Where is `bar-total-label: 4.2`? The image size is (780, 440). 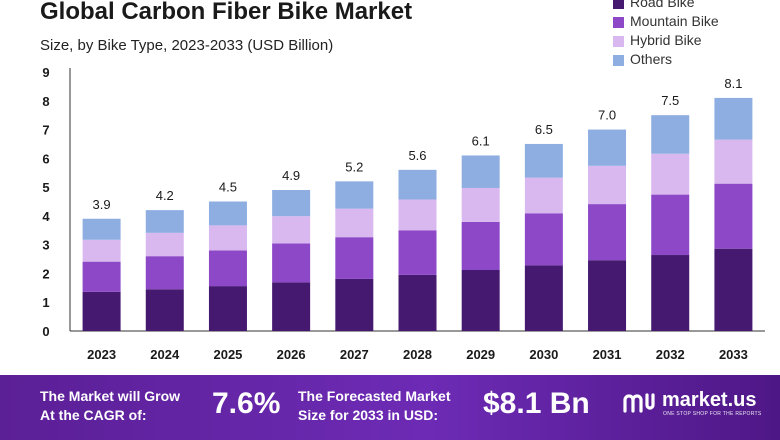
bar-total-label: 4.2 is located at coordinates (165, 195).